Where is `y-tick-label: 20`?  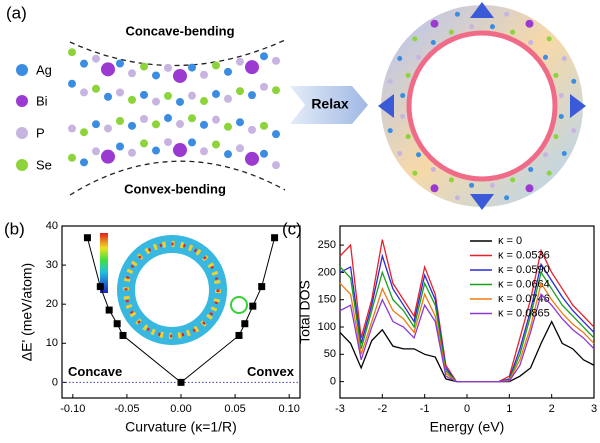 y-tick-label: 20 is located at coordinates (52, 304).